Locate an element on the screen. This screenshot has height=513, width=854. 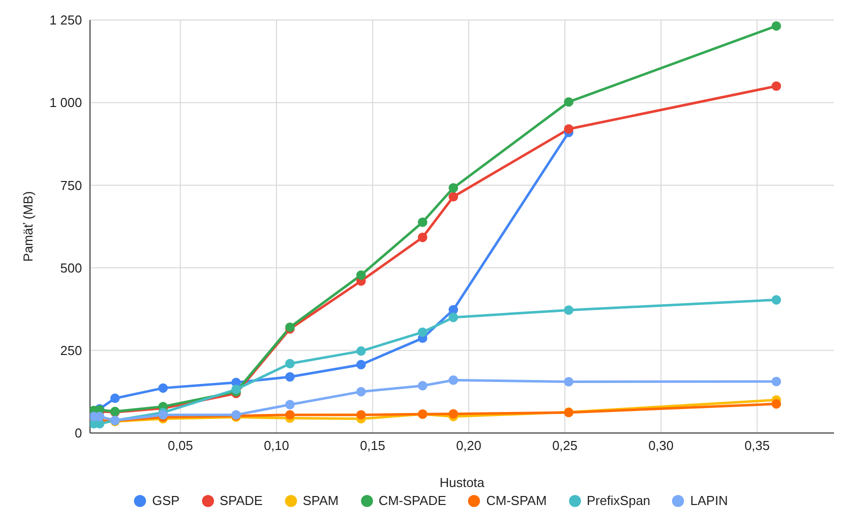
legend-label: GSP is located at coordinates (165, 500).